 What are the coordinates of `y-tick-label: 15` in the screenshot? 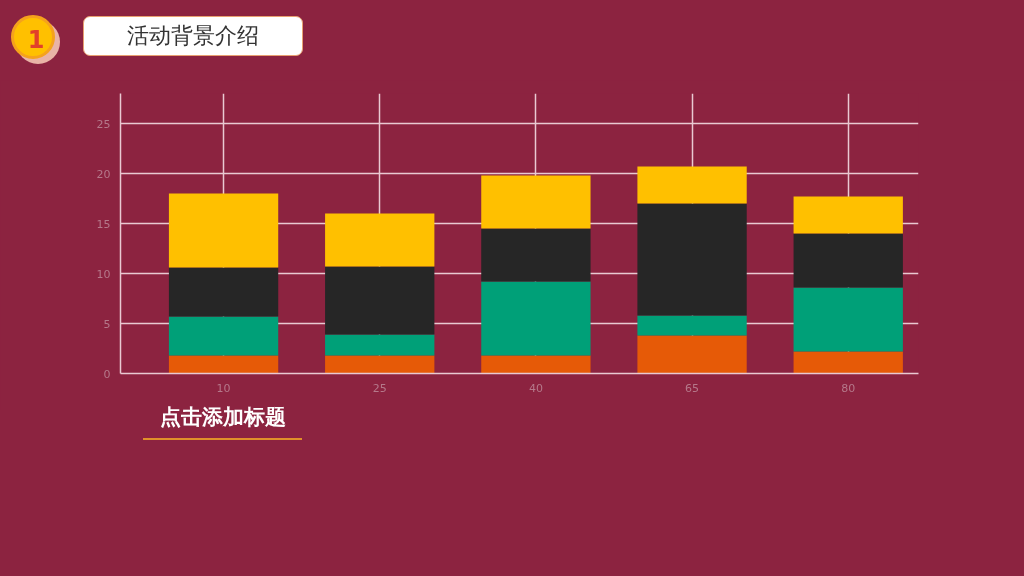 It's located at (103, 224).